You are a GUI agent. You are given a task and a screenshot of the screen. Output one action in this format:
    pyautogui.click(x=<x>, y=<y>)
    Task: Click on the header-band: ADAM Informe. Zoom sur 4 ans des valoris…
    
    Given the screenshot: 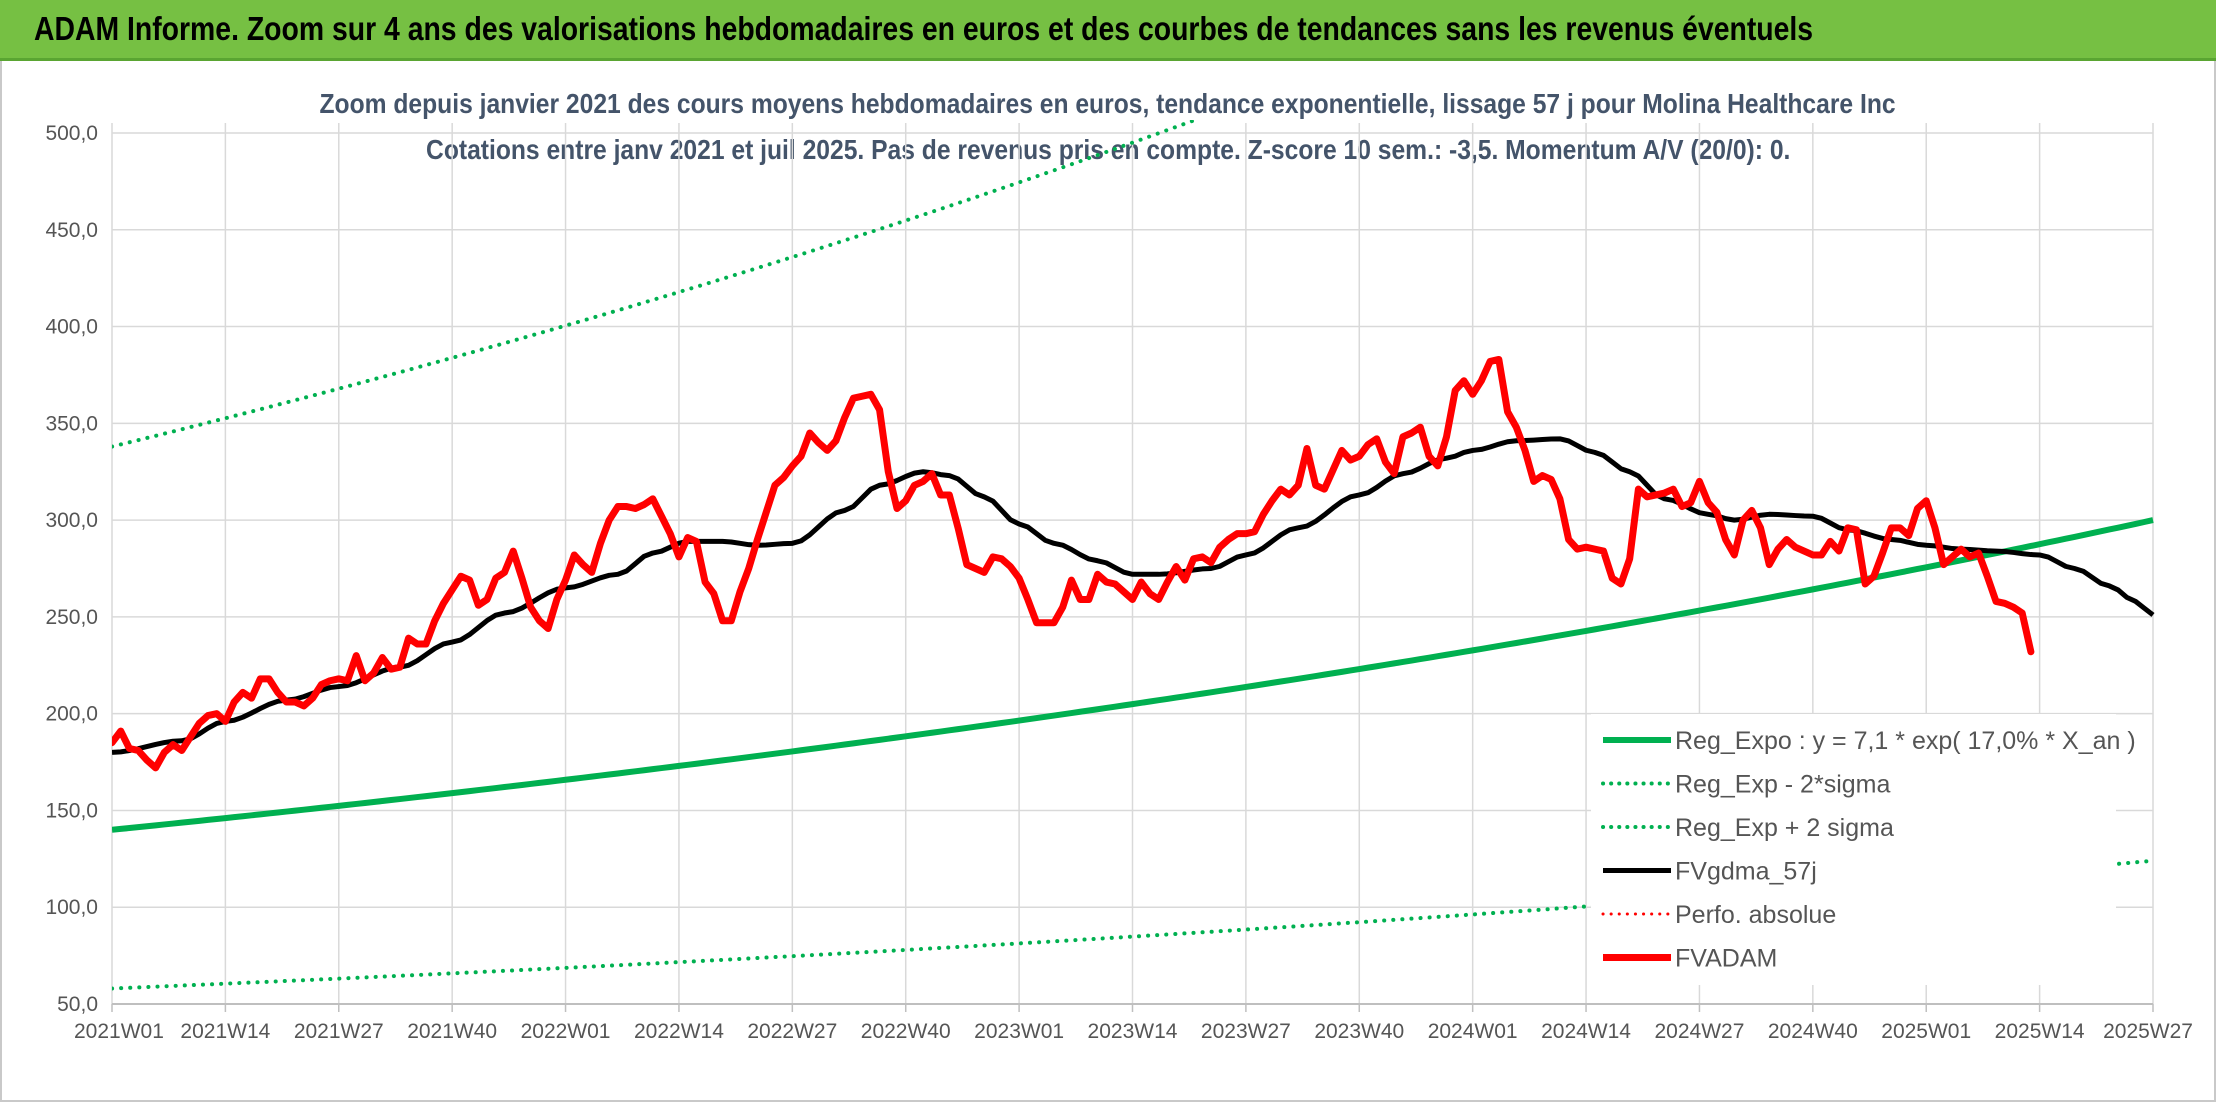 What is the action you would take?
    pyautogui.click(x=1108, y=30)
    